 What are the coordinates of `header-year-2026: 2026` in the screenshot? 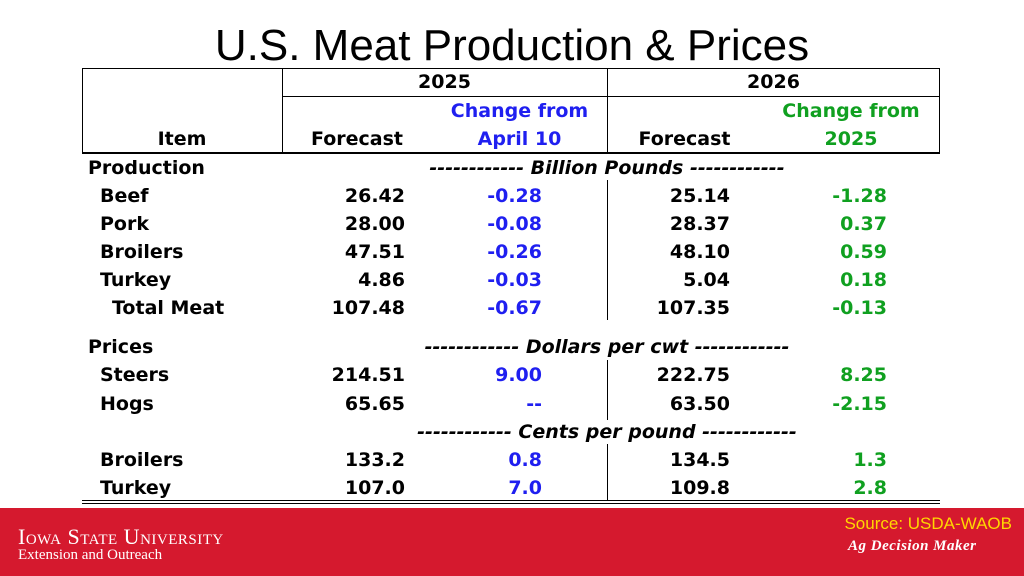 It's located at (773, 82).